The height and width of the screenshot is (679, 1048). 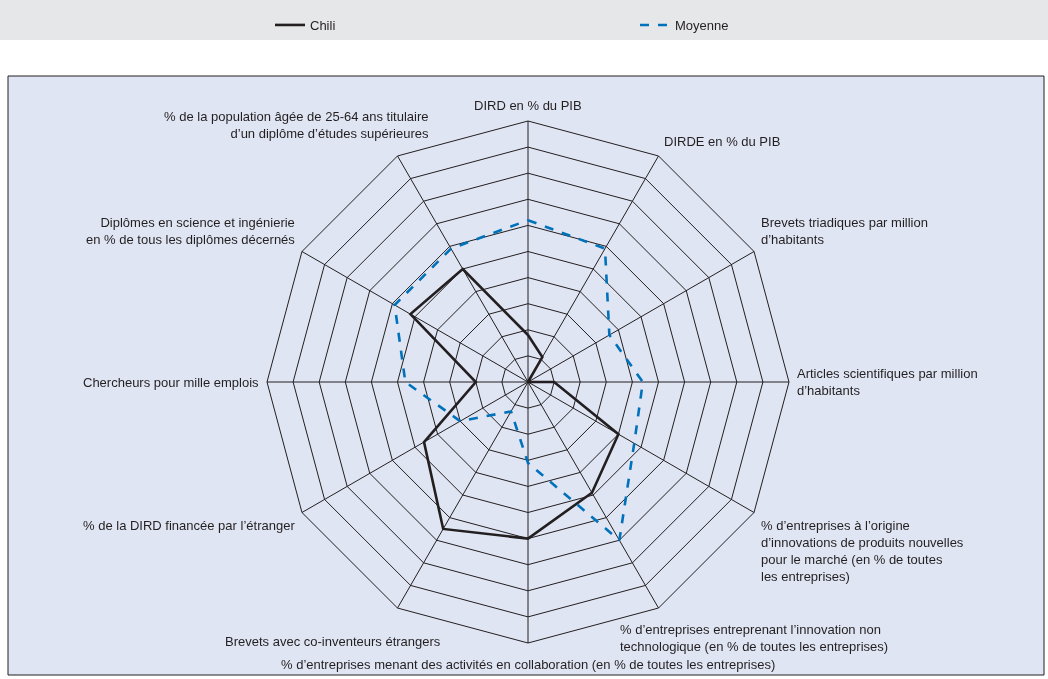 I want to click on spoke-label: Diplômes en science et ingénierie en % de tous les diplômes décernés, so click(x=191, y=231).